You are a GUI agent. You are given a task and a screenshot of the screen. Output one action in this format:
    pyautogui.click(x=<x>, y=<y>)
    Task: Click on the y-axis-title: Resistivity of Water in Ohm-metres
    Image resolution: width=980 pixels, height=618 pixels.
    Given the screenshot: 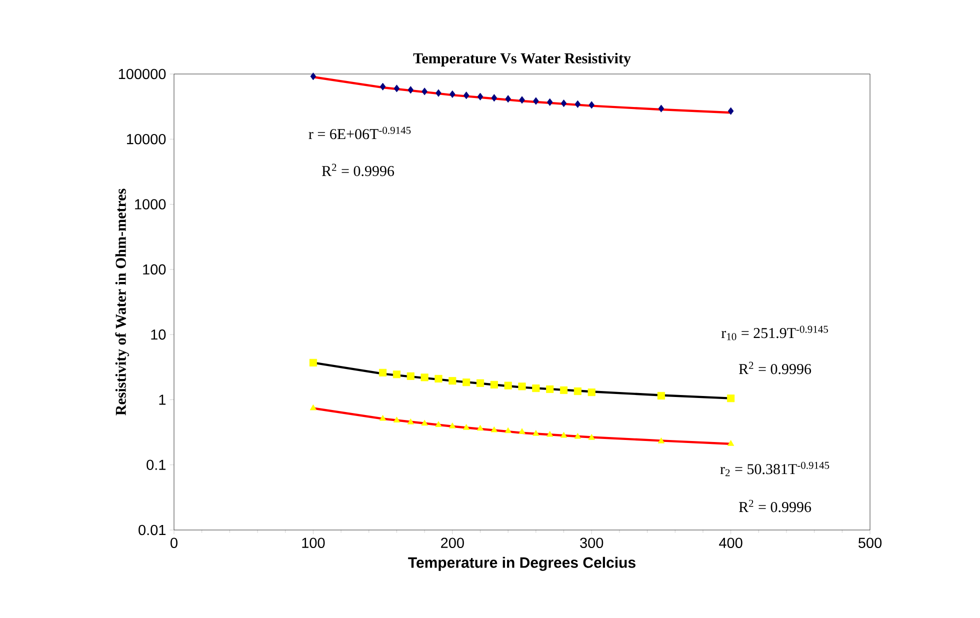 What is the action you would take?
    pyautogui.click(x=122, y=302)
    